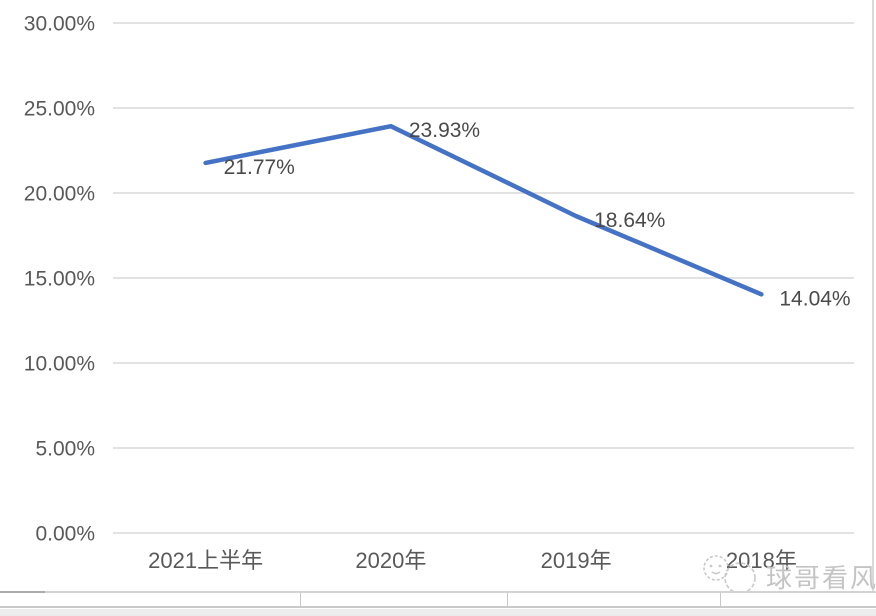 The width and height of the screenshot is (876, 616). What do you see at coordinates (205, 560) in the screenshot?
I see `x-axis-category-label: 2021上半年` at bounding box center [205, 560].